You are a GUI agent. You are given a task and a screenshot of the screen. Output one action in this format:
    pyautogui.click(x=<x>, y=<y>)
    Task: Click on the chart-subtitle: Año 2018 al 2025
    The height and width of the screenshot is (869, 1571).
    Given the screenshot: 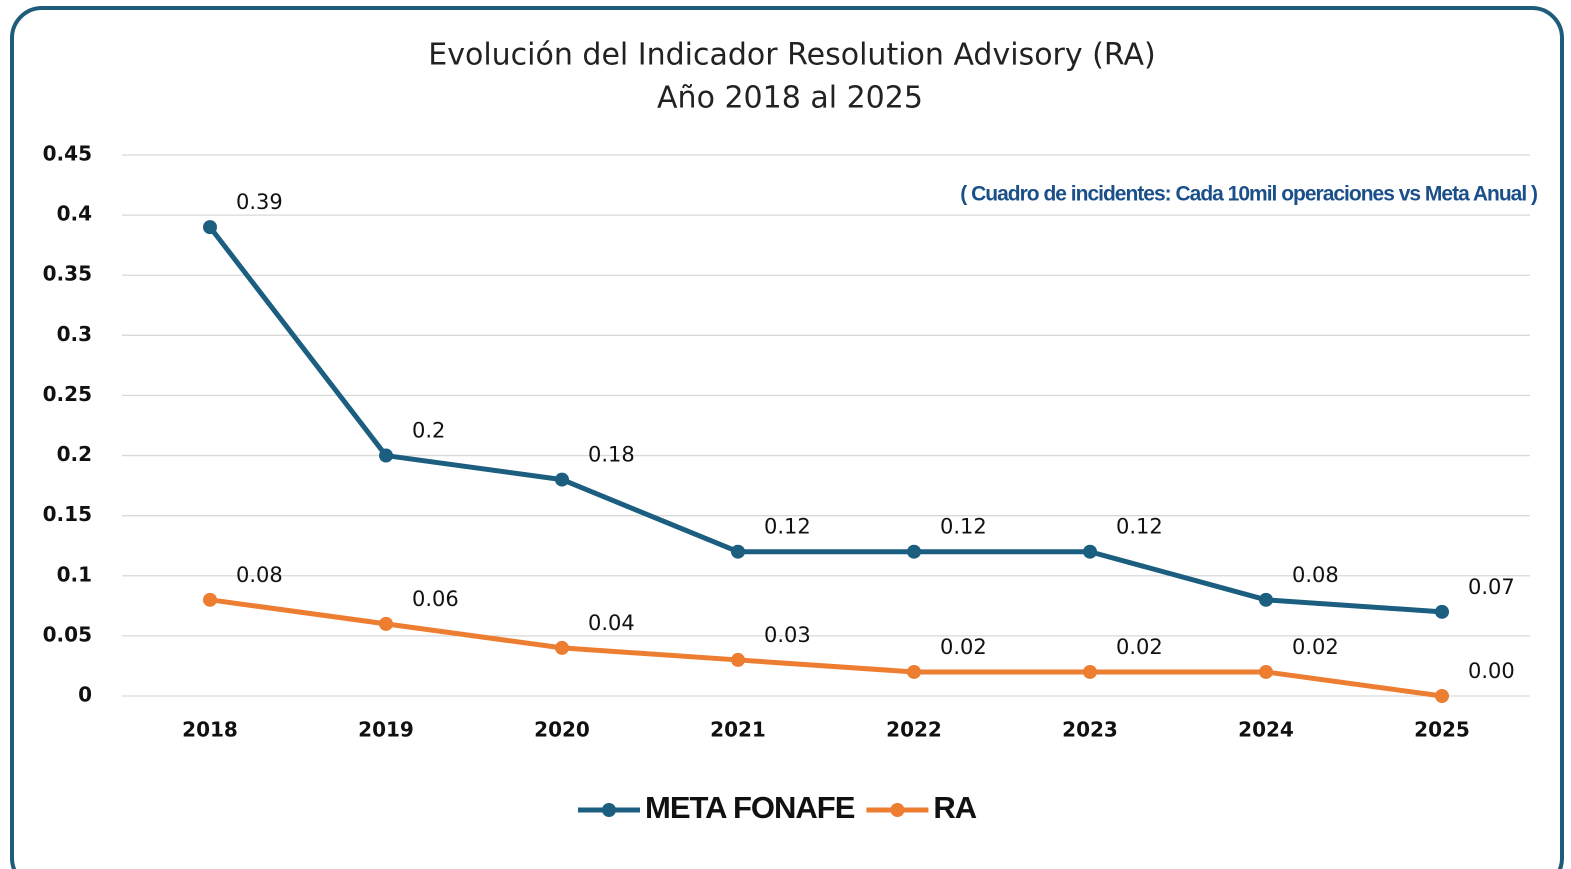 What is the action you would take?
    pyautogui.click(x=790, y=98)
    